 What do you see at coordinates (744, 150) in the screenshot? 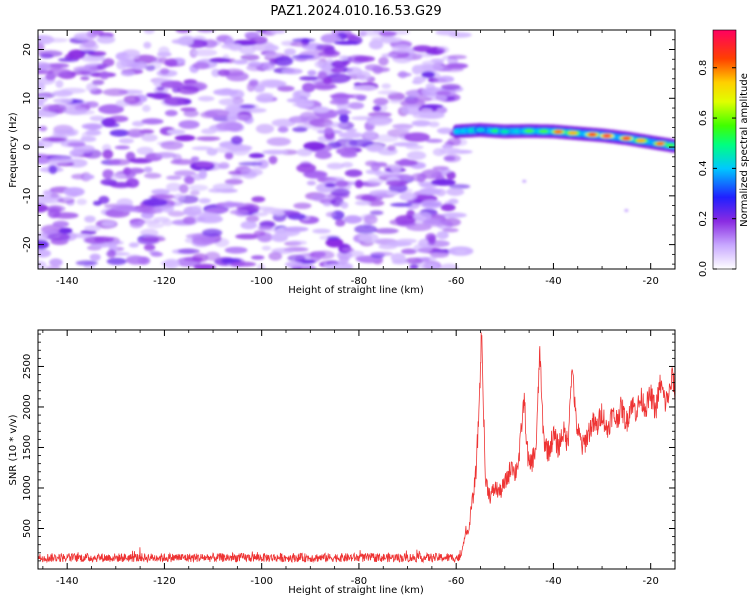
I see `colorbar-label: Normalized spectral amplitude` at bounding box center [744, 150].